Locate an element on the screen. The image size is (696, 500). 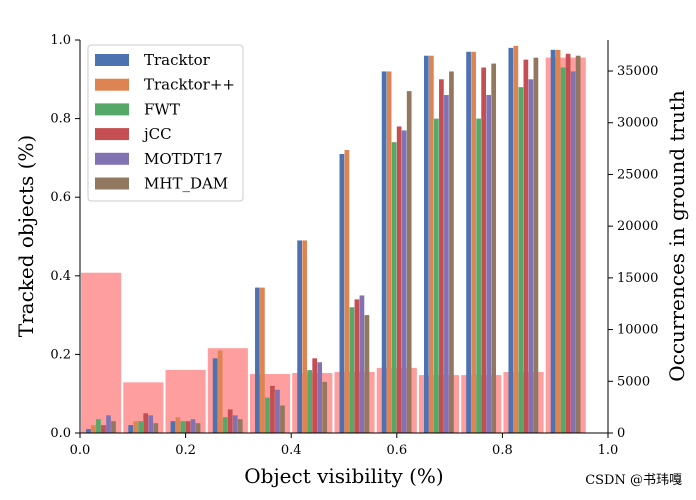
y2-tick-label: 20000 is located at coordinates (637, 226).